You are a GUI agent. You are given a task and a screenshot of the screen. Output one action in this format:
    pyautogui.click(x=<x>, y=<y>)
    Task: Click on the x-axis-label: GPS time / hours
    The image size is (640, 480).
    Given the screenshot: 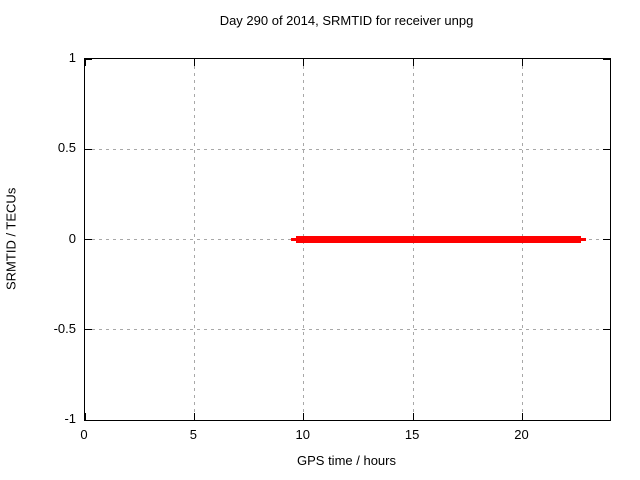 What is the action you would take?
    pyautogui.click(x=346, y=460)
    